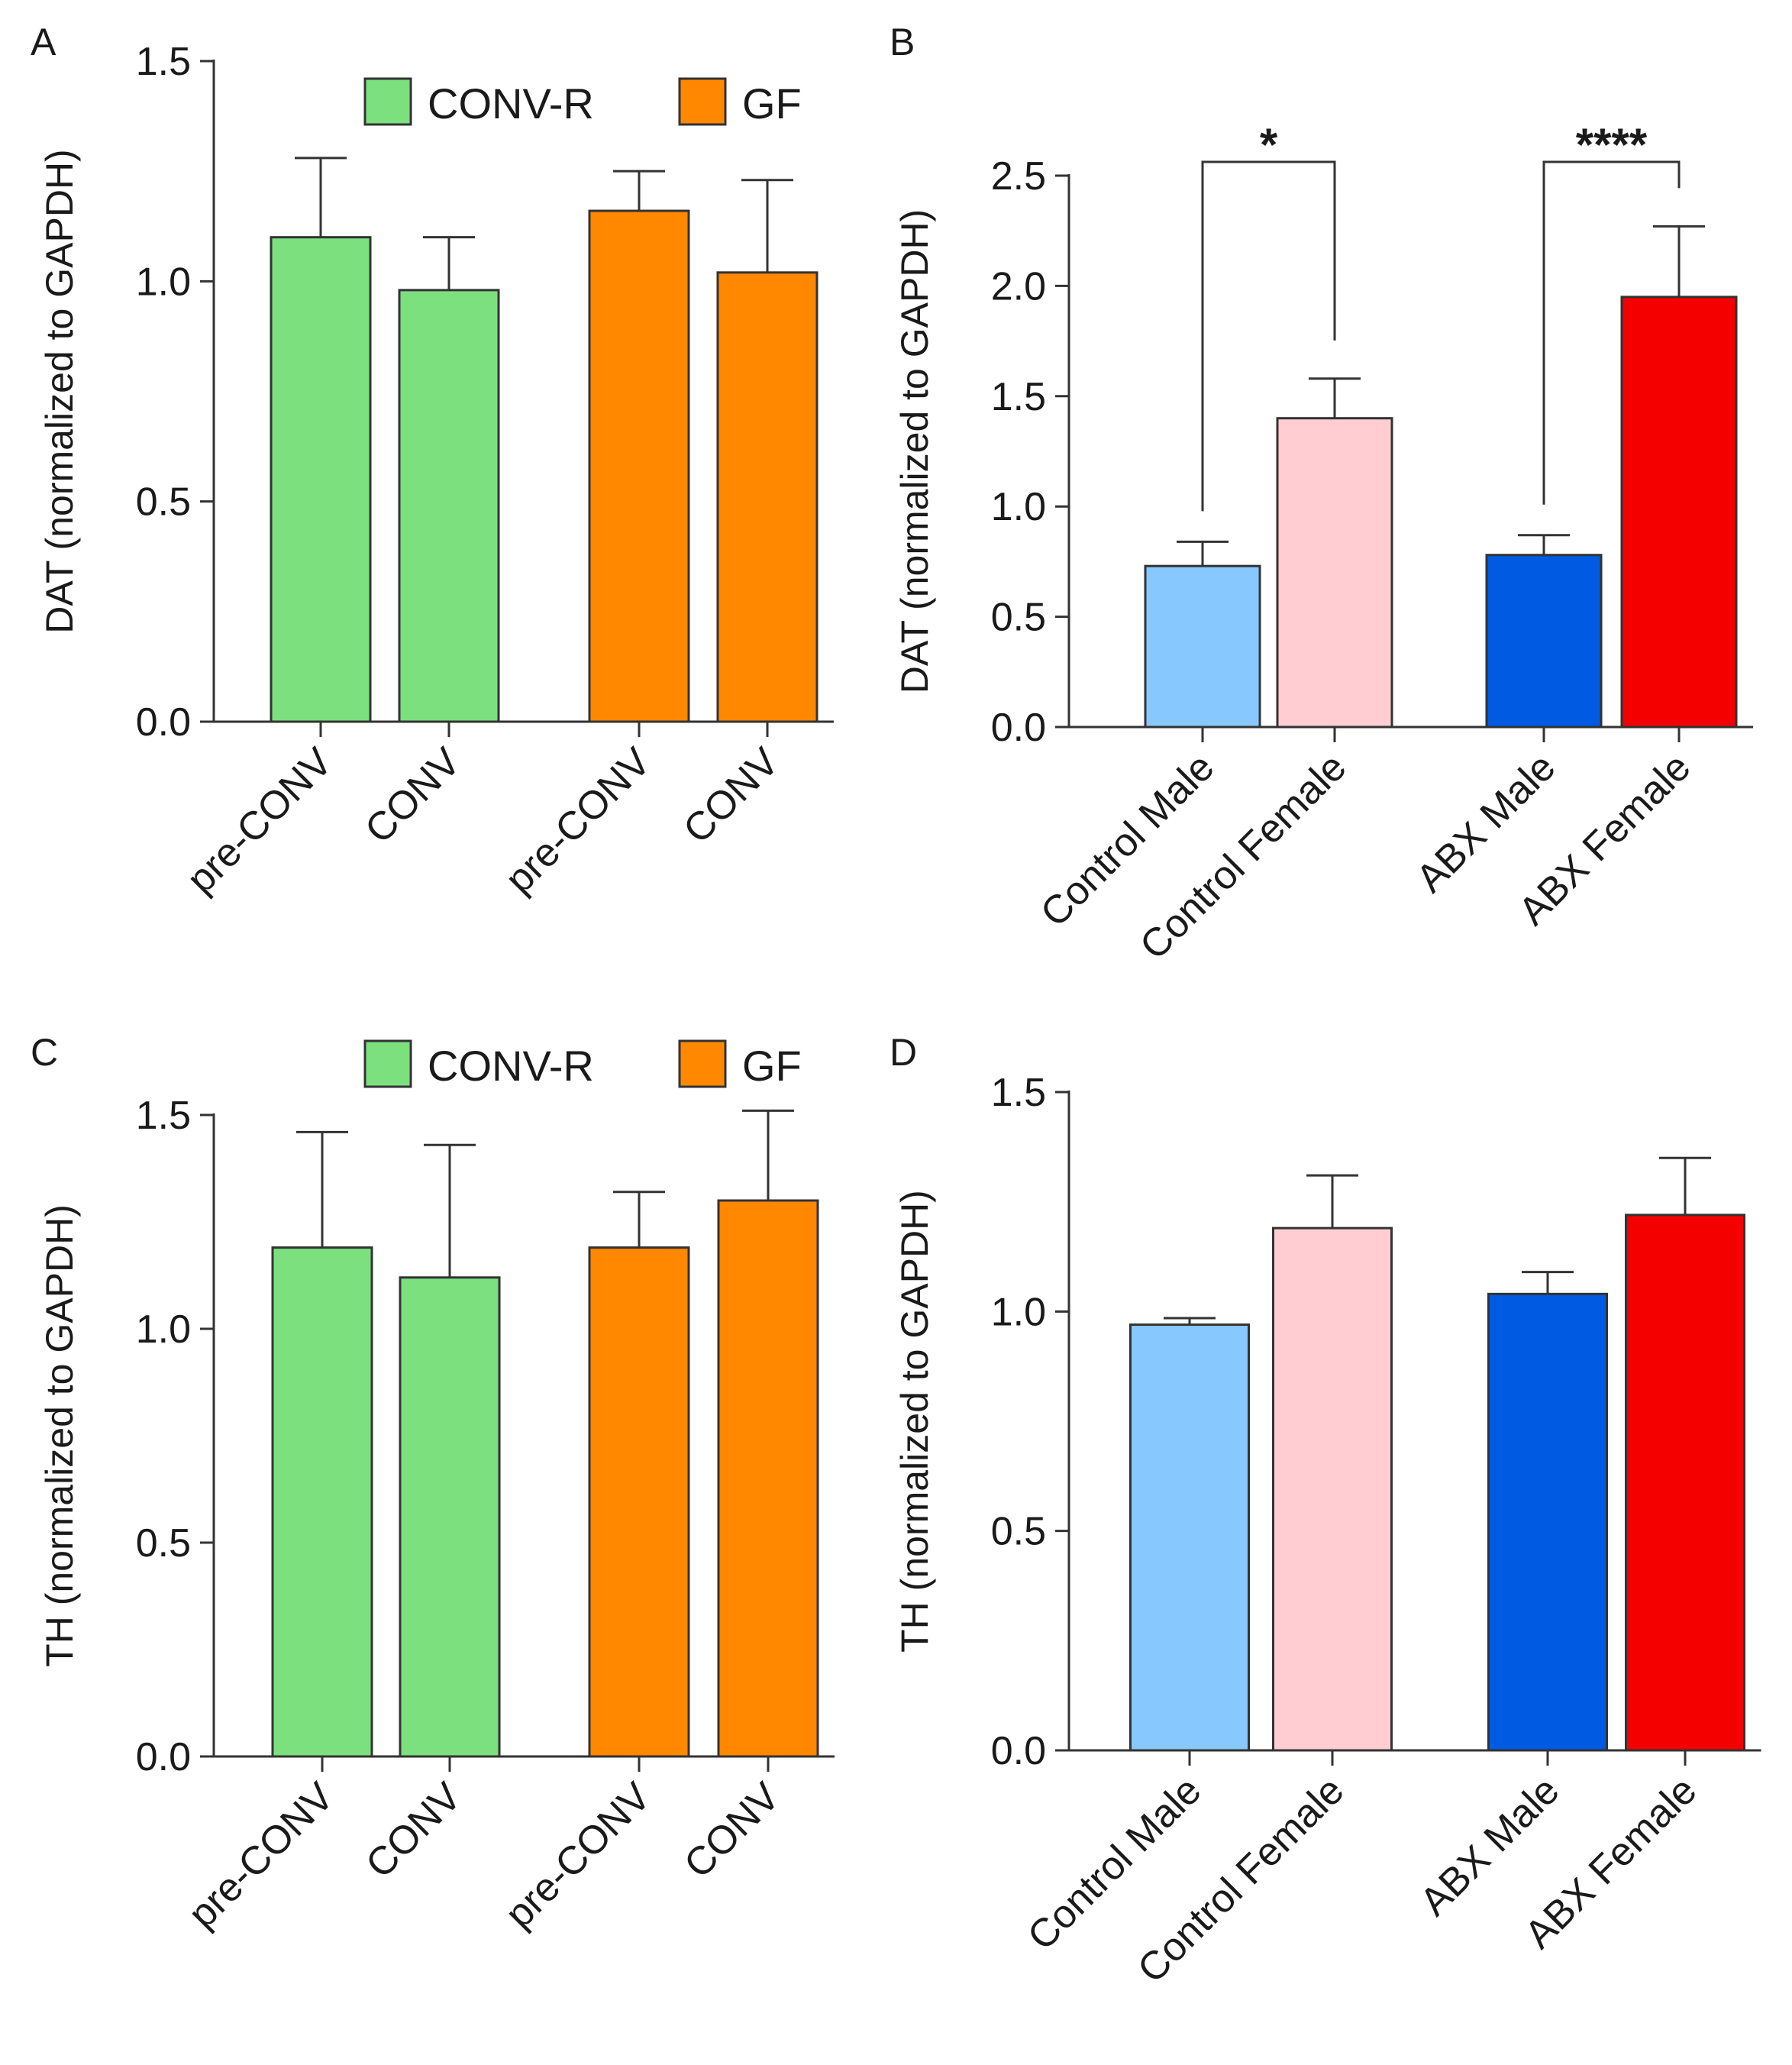 The image size is (1792, 2065). What do you see at coordinates (1269, 144) in the screenshot?
I see `significance-label: *` at bounding box center [1269, 144].